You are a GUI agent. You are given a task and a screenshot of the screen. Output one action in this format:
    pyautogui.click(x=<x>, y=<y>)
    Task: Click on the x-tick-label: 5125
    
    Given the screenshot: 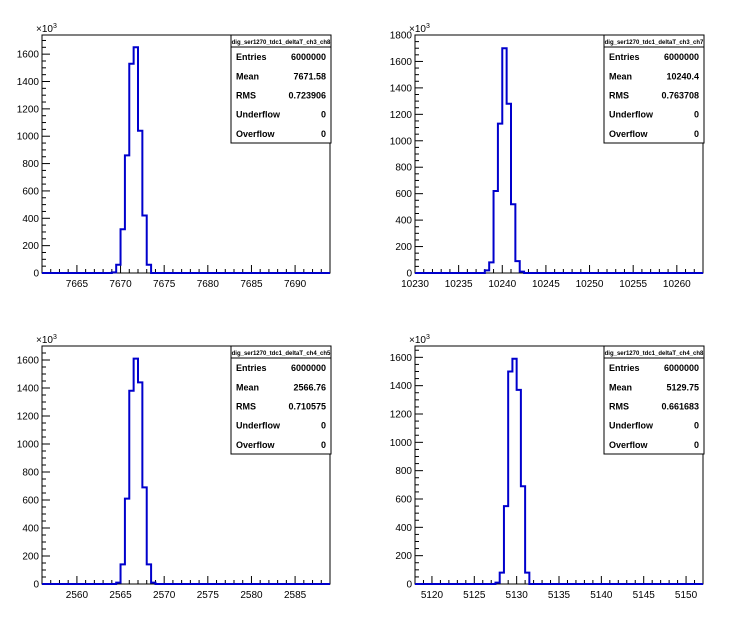 What is the action you would take?
    pyautogui.click(x=474, y=595)
    